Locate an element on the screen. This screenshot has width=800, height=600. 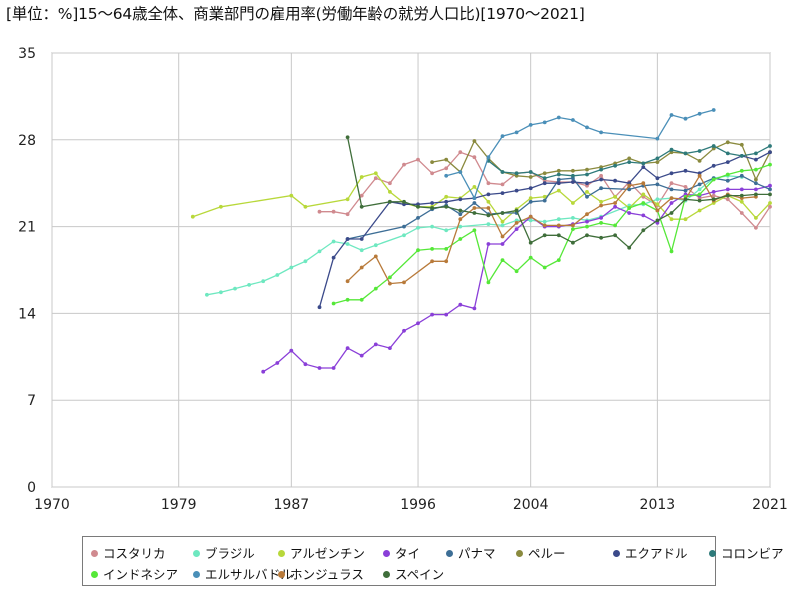
legend-label: アルゼンチン is located at coordinates (327, 553).